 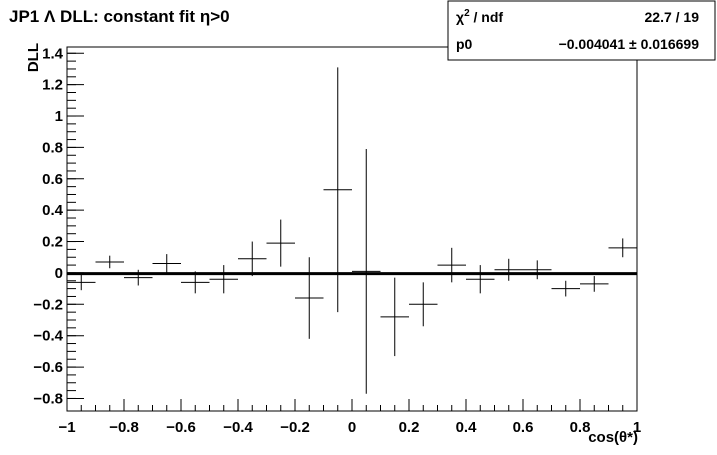 What do you see at coordinates (48, 398) in the screenshot?
I see `y-tick-label: −0.8` at bounding box center [48, 398].